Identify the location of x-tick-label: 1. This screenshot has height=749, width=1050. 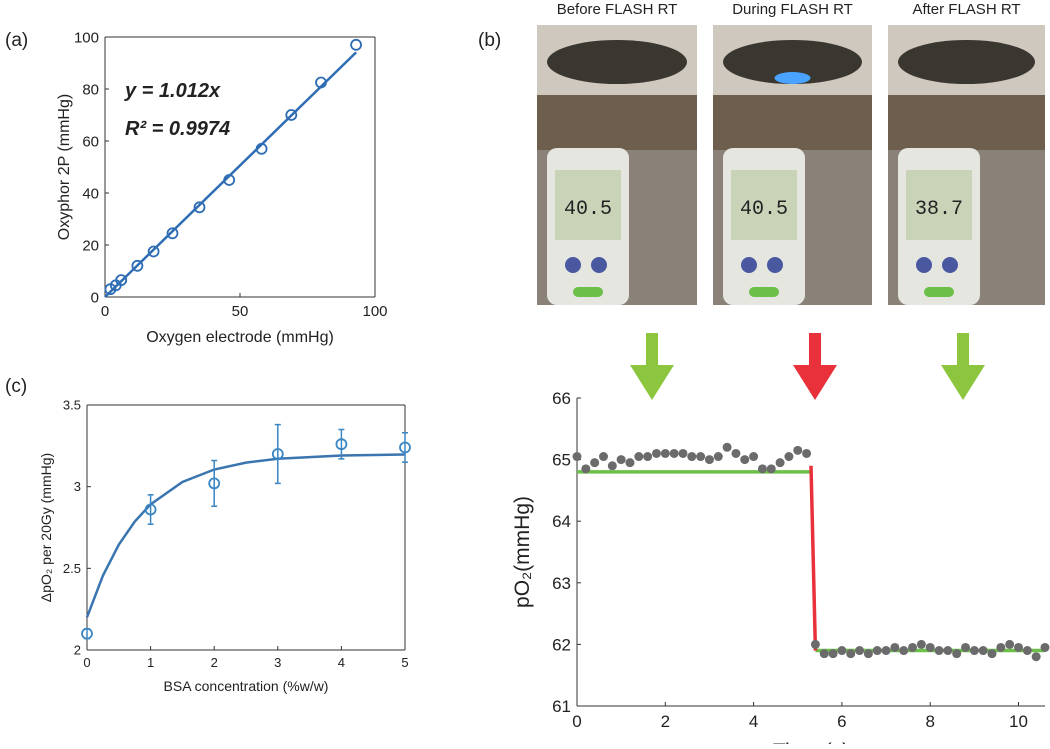
(150, 662).